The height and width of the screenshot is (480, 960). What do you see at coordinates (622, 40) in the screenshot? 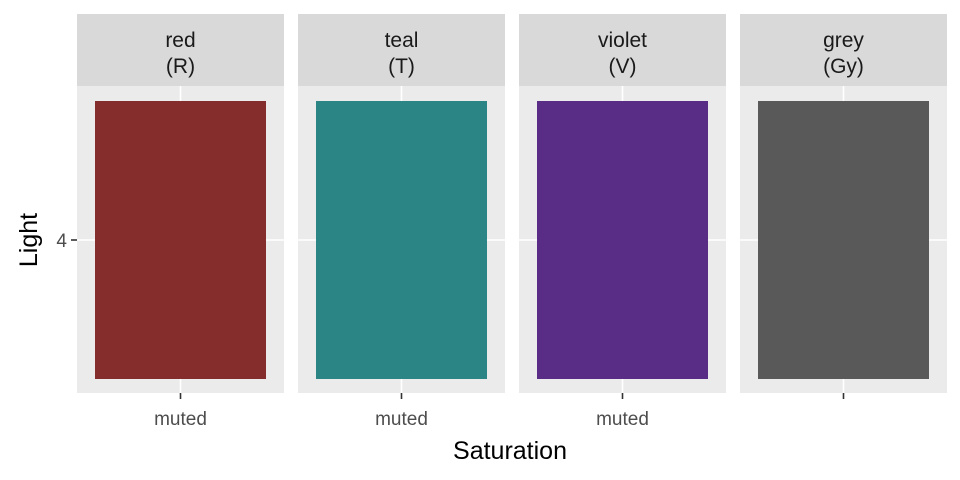
I see `facet-strip-label: violet` at bounding box center [622, 40].